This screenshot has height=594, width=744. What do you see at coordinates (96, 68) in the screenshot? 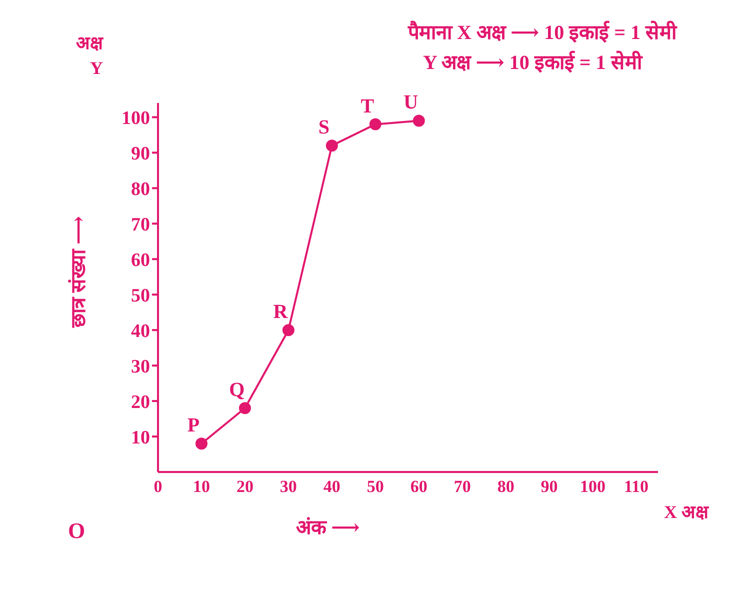
I see `text: Y` at bounding box center [96, 68].